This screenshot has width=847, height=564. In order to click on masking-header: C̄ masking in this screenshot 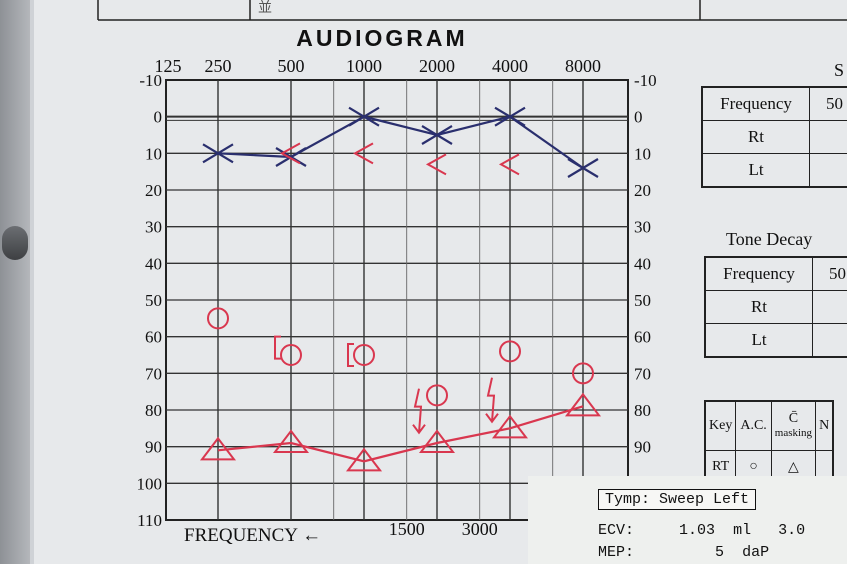, I will do `click(793, 425)`.